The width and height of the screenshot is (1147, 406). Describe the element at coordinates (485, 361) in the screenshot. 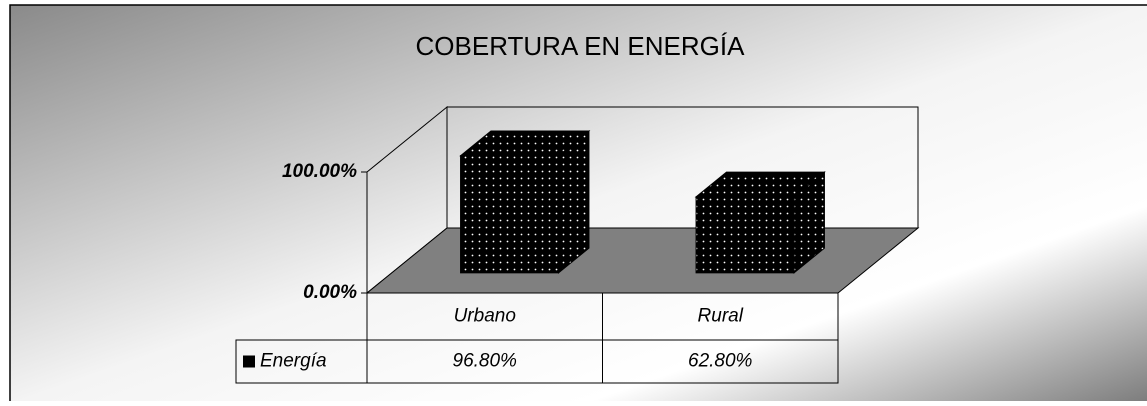

I see `value-label: 96.80%` at that location.